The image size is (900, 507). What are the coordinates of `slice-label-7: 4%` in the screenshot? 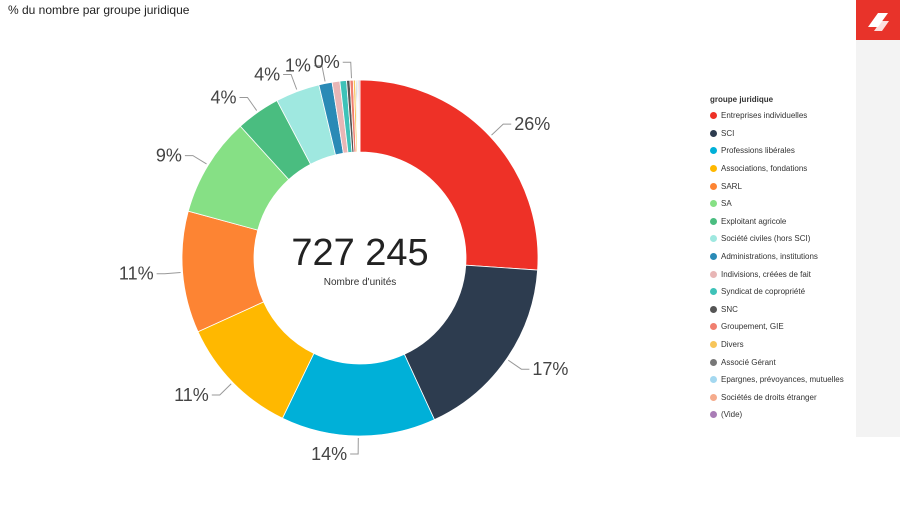 It's located at (267, 75).